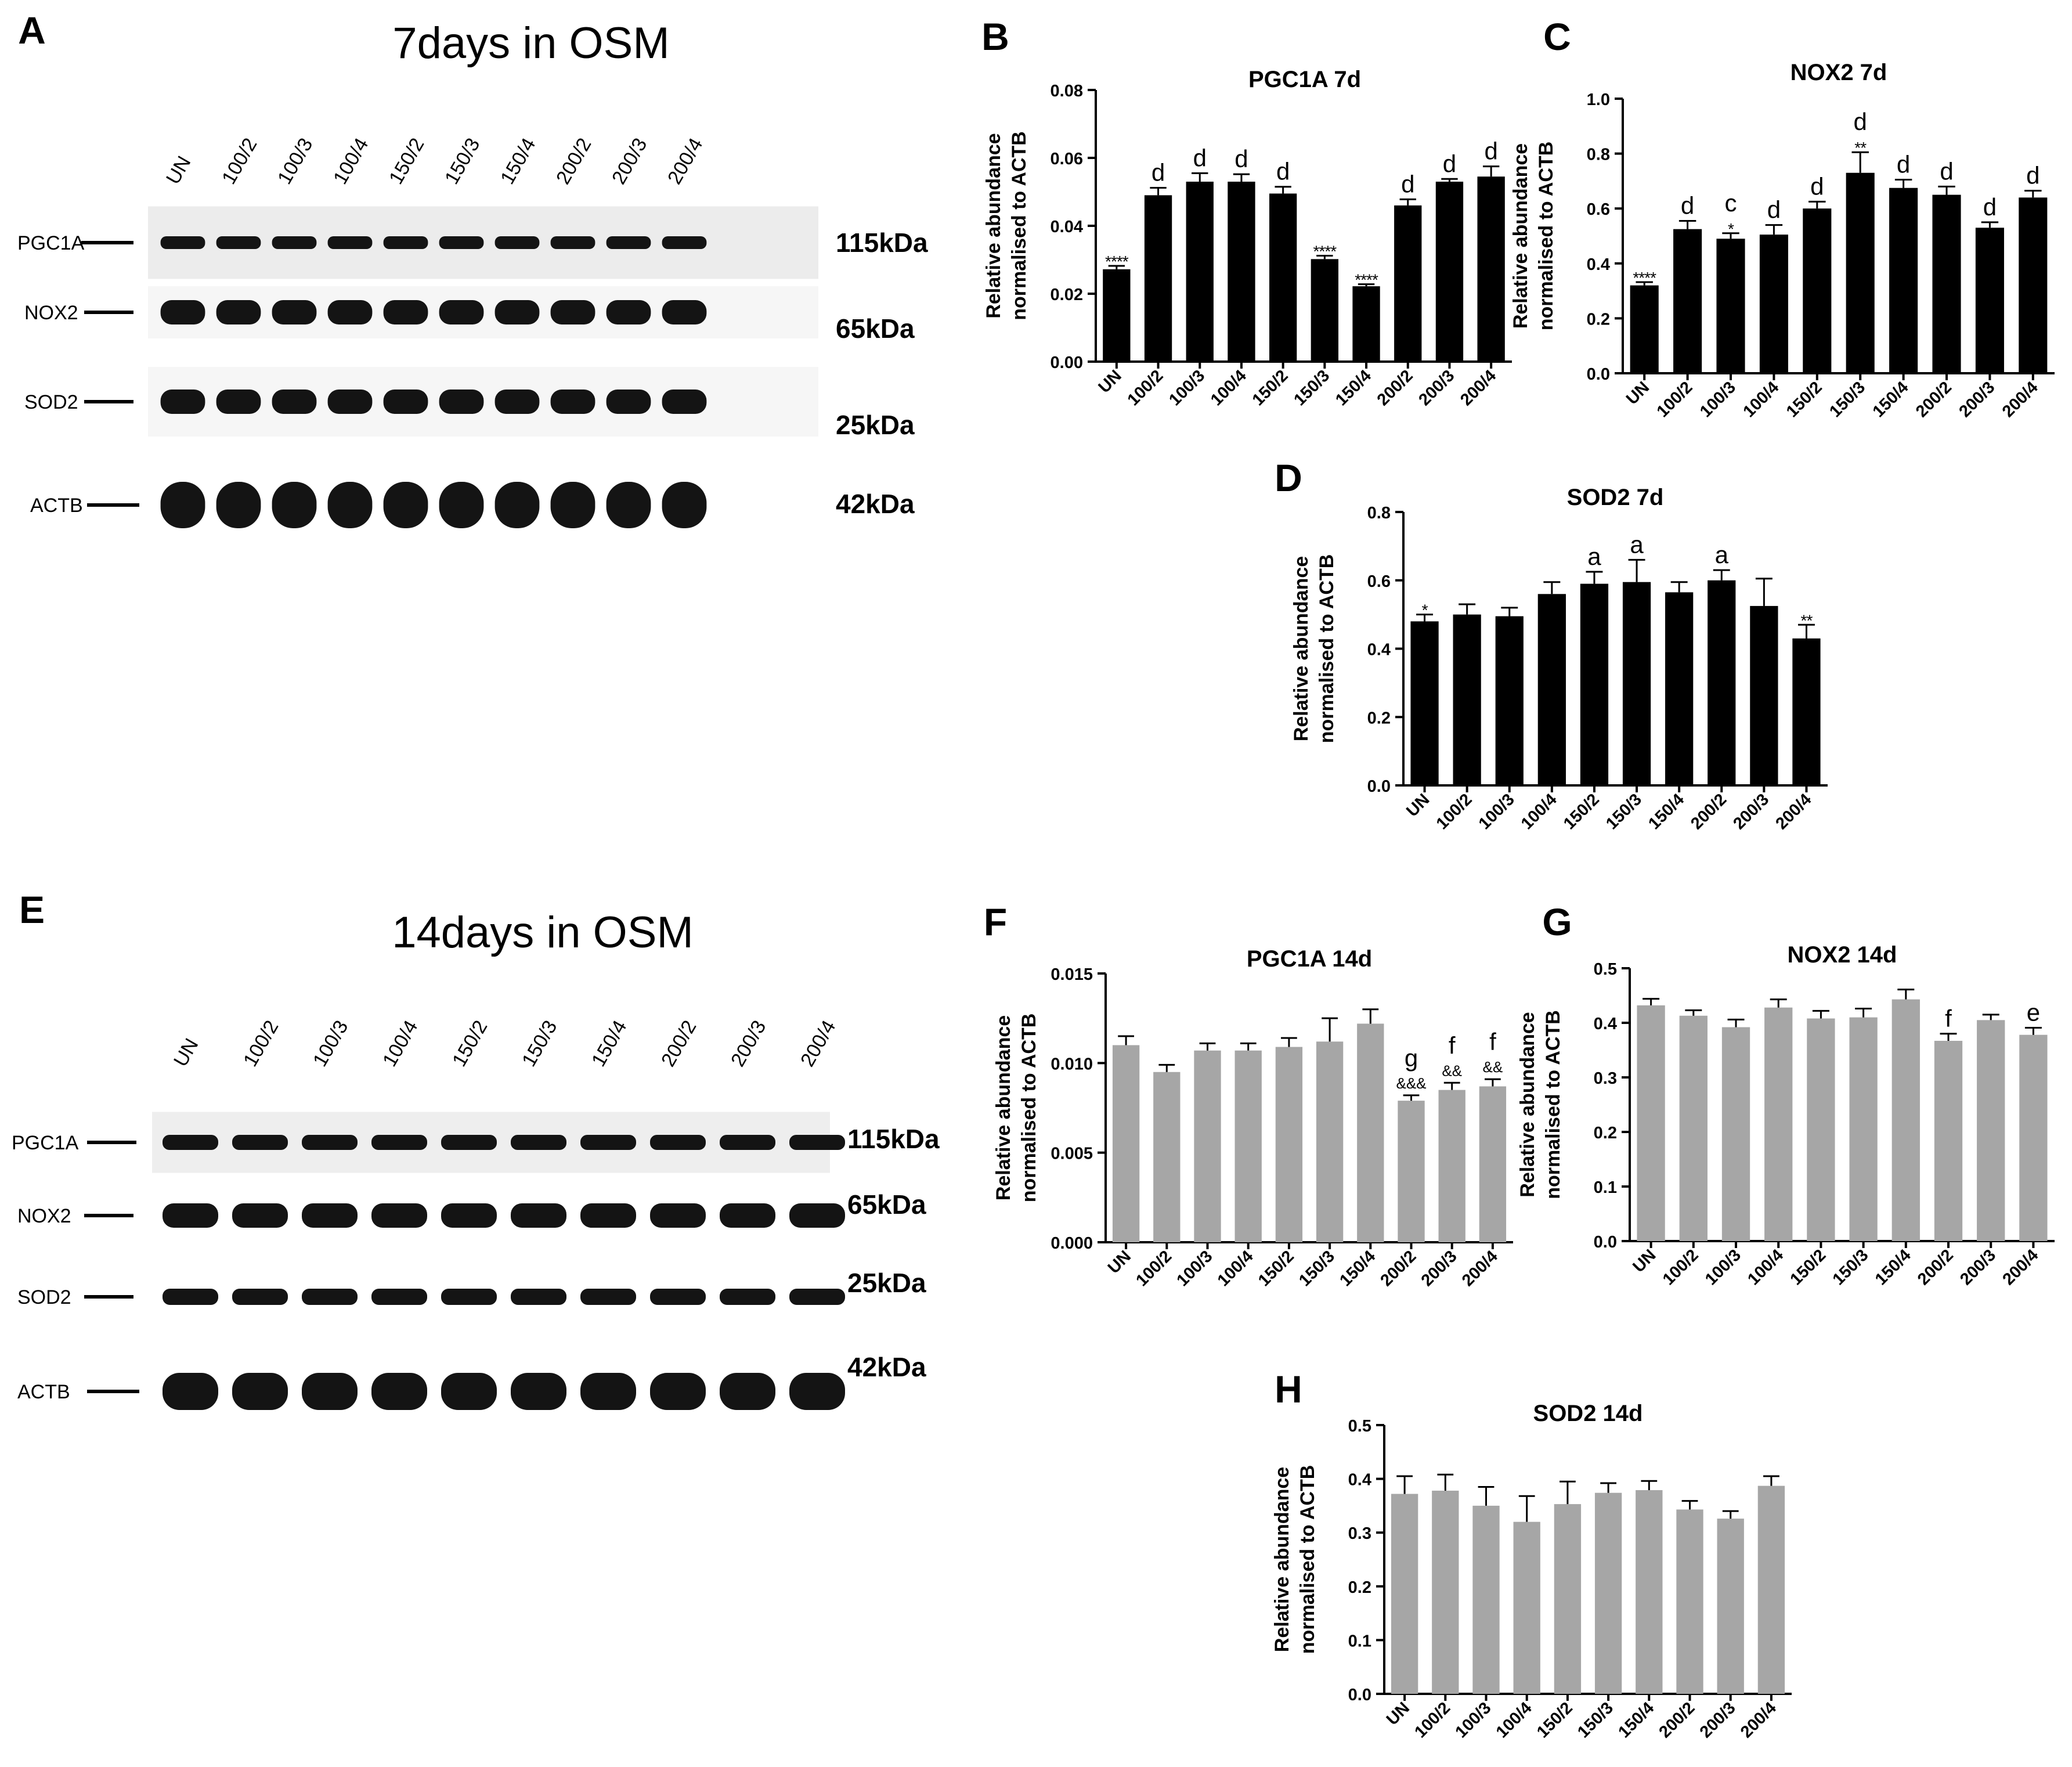 The image size is (2072, 1767). What do you see at coordinates (1379, 581) in the screenshot?
I see `y-tick-label: 0.6` at bounding box center [1379, 581].